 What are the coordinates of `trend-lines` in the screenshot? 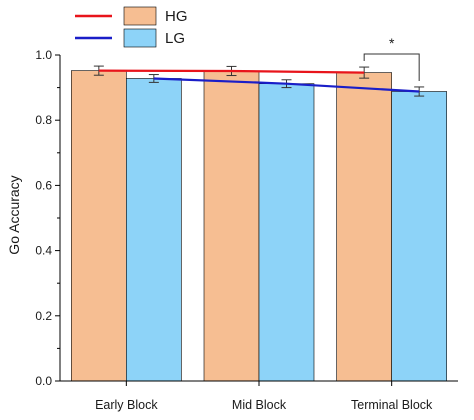 It's located at (259, 81).